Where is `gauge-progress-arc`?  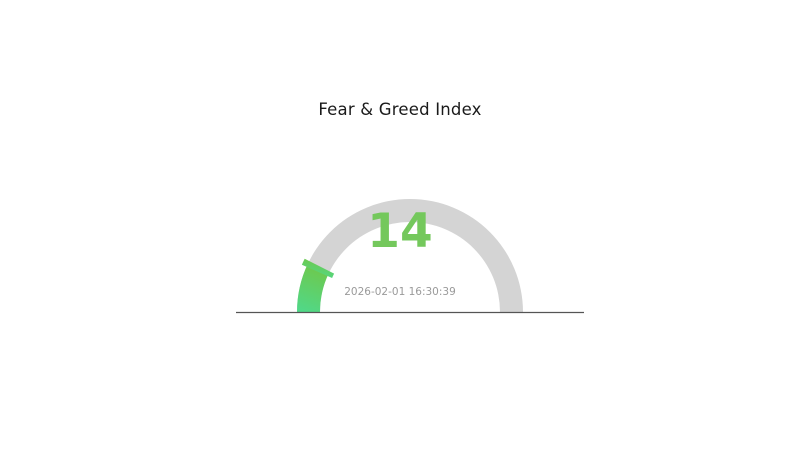
gauge-progress-arc is located at coordinates (313, 287).